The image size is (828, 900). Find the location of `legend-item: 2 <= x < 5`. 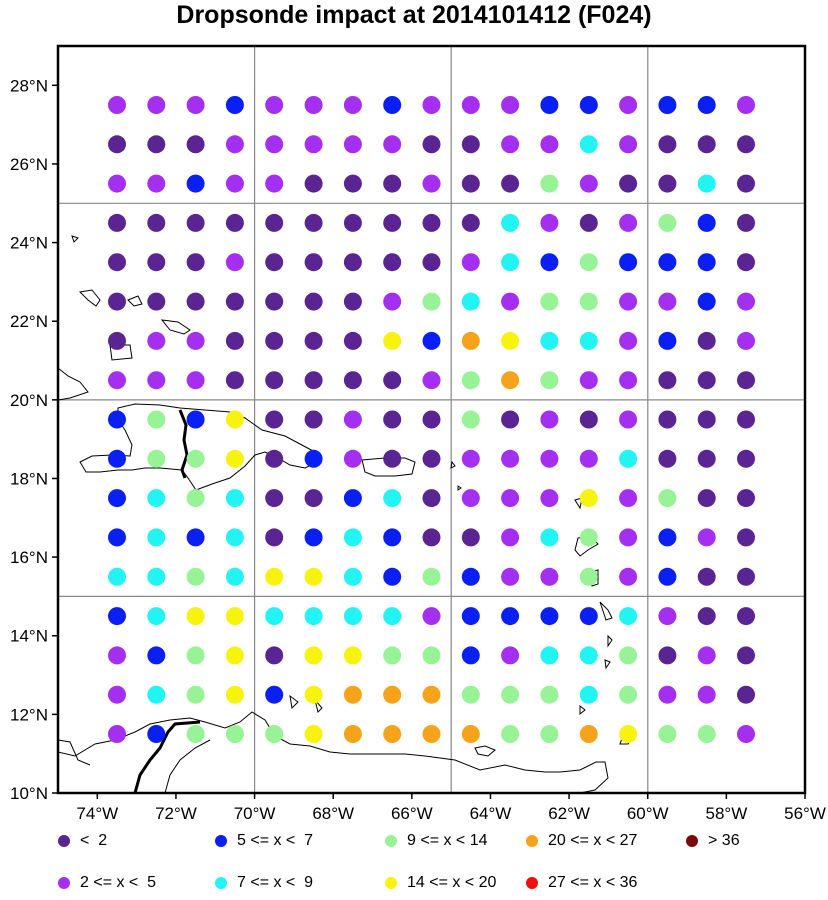

legend-item: 2 <= x < 5 is located at coordinates (107, 883).